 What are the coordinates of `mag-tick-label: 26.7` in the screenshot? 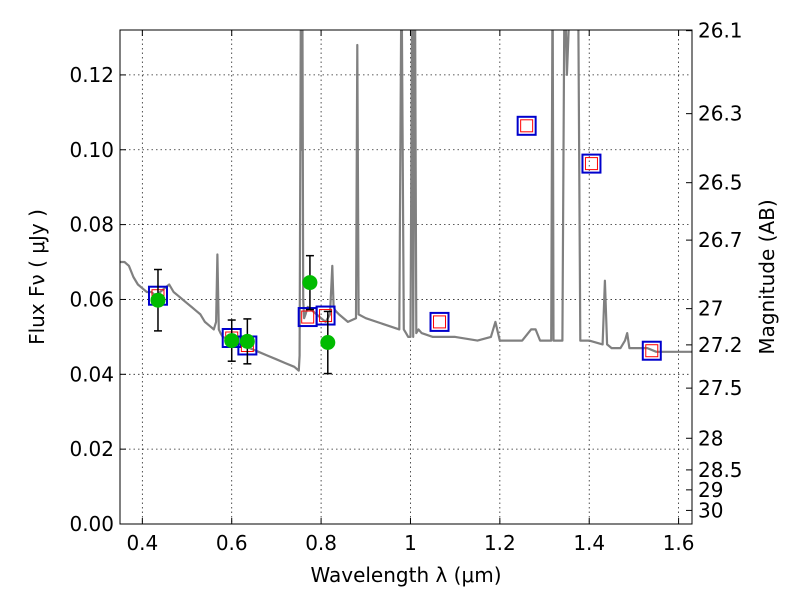 It's located at (720, 240).